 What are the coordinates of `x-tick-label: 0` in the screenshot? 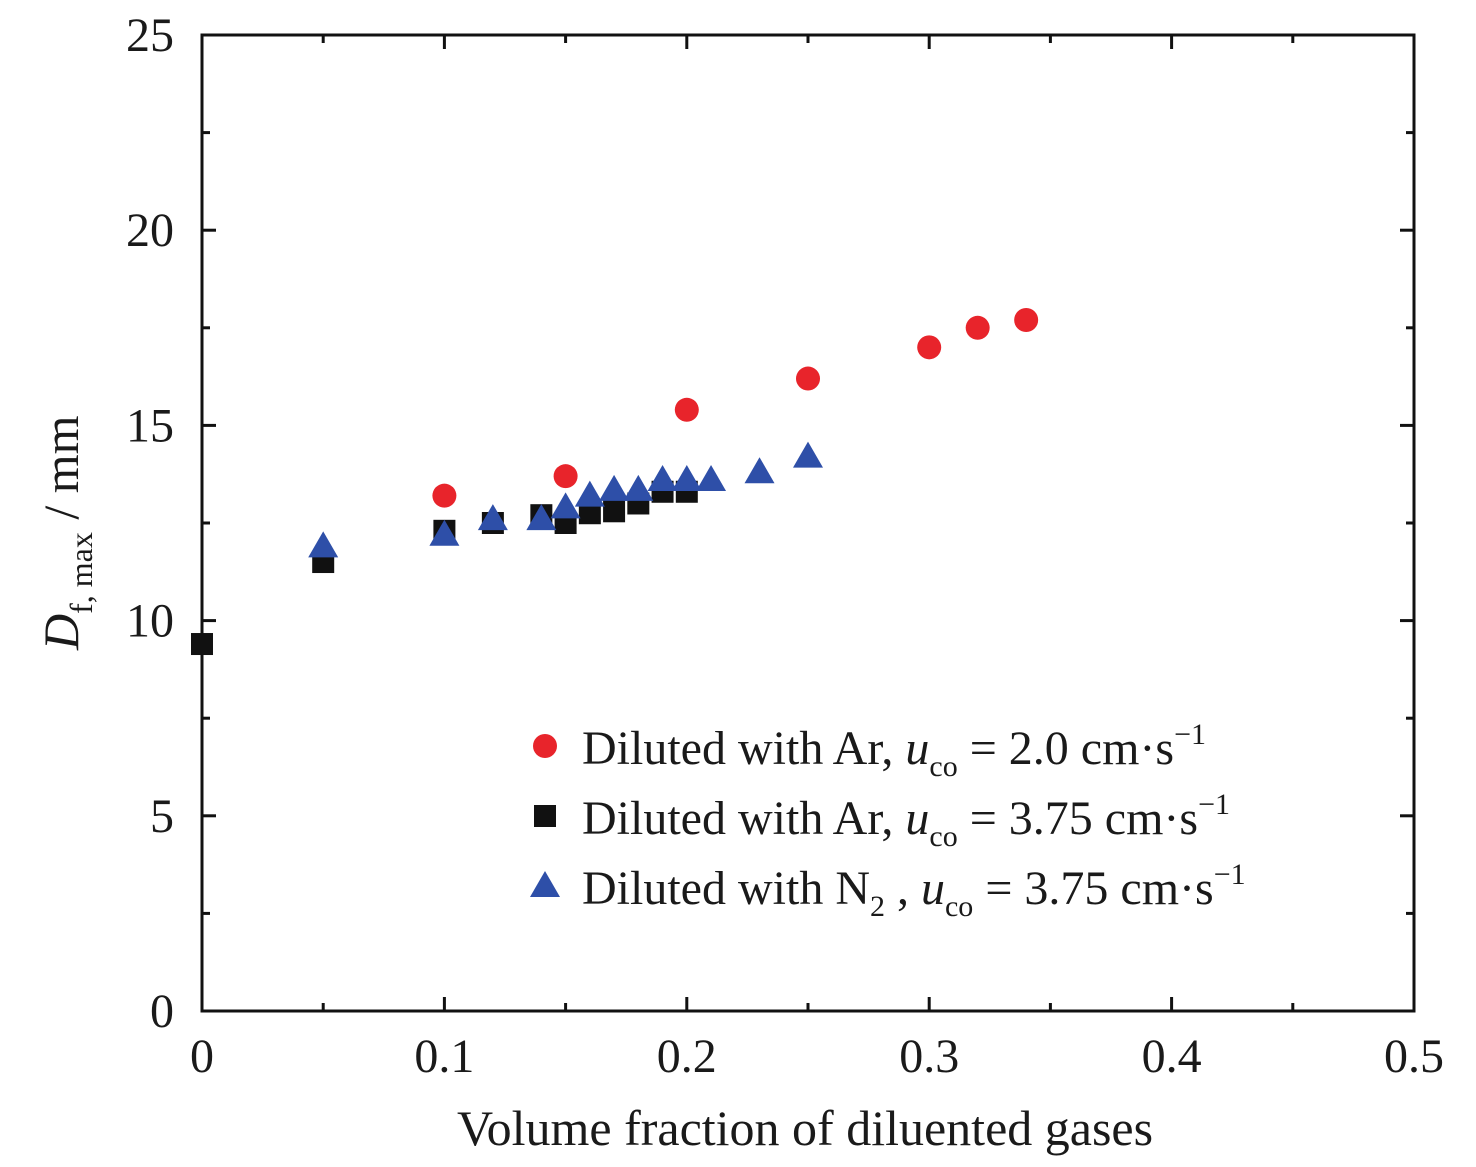 It's located at (202, 1056).